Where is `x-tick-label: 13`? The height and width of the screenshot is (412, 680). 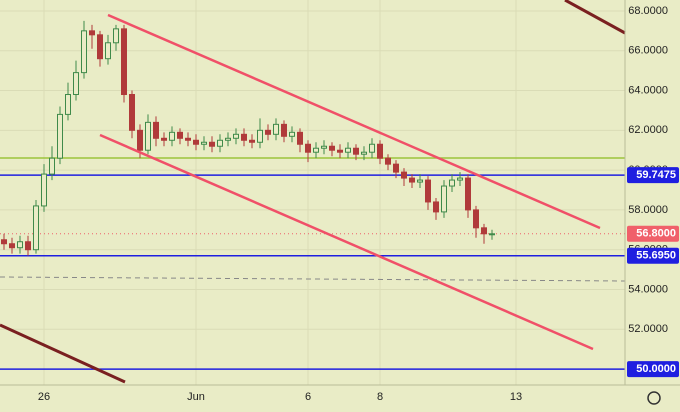
x-tick-label: 13 is located at coordinates (516, 397).